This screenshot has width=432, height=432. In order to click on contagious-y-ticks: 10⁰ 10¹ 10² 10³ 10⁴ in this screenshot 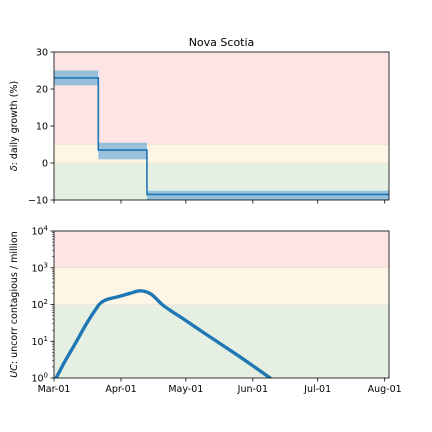, I will do `click(42, 305)`.